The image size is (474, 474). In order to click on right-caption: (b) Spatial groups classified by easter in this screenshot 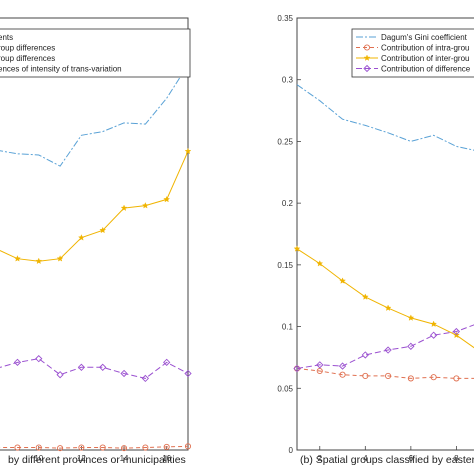, I will do `click(387, 460)`.